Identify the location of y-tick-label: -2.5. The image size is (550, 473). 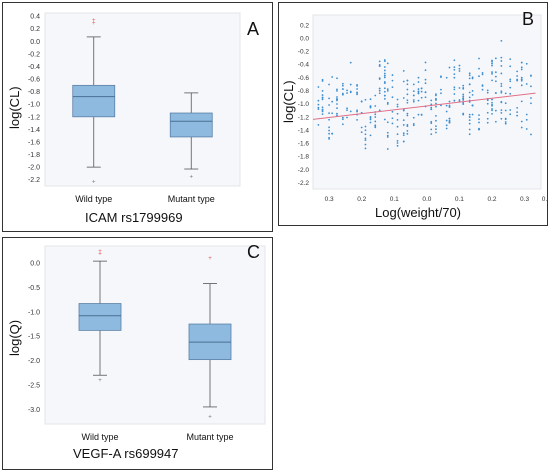
(34, 385).